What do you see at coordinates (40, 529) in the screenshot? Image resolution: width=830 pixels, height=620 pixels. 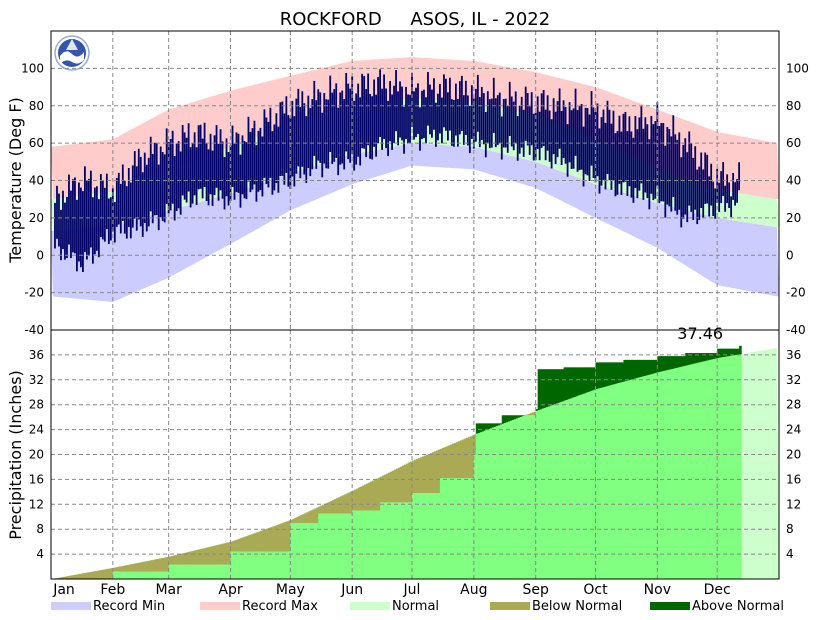 I see `precipitation-tick-label-left: 8` at bounding box center [40, 529].